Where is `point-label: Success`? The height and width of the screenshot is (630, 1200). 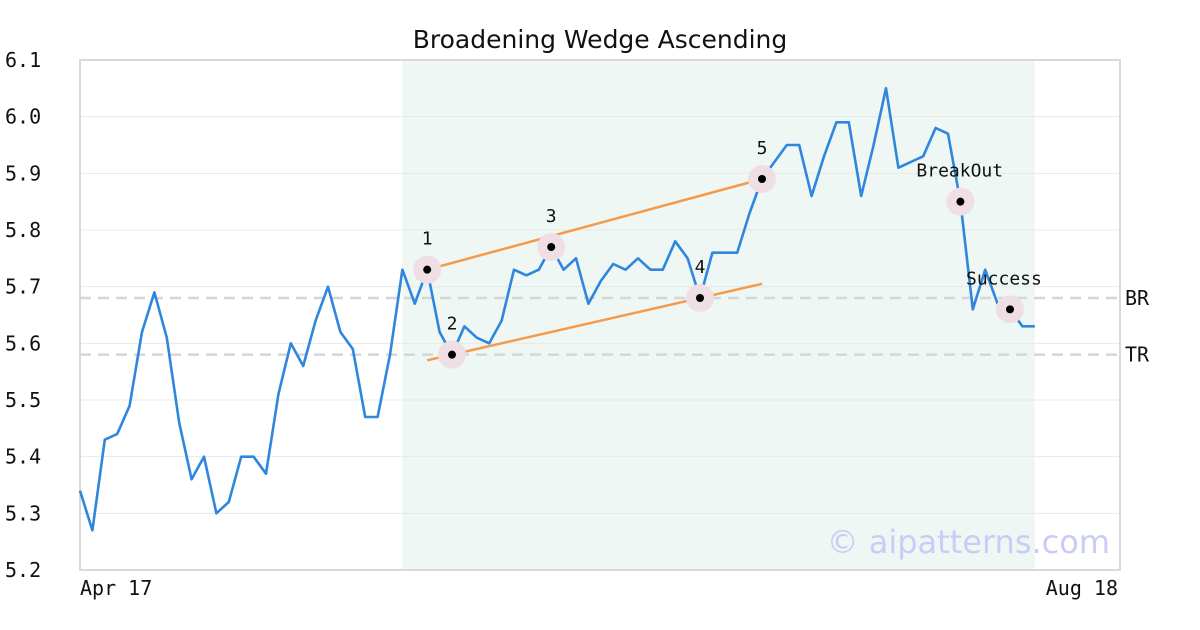 point-label: Success is located at coordinates (1004, 278).